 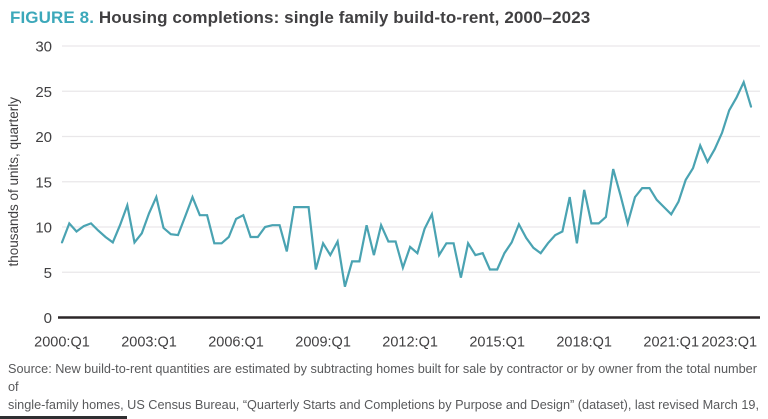 What do you see at coordinates (13, 182) in the screenshot?
I see `y-axis-title: thousands of units, quarterly` at bounding box center [13, 182].